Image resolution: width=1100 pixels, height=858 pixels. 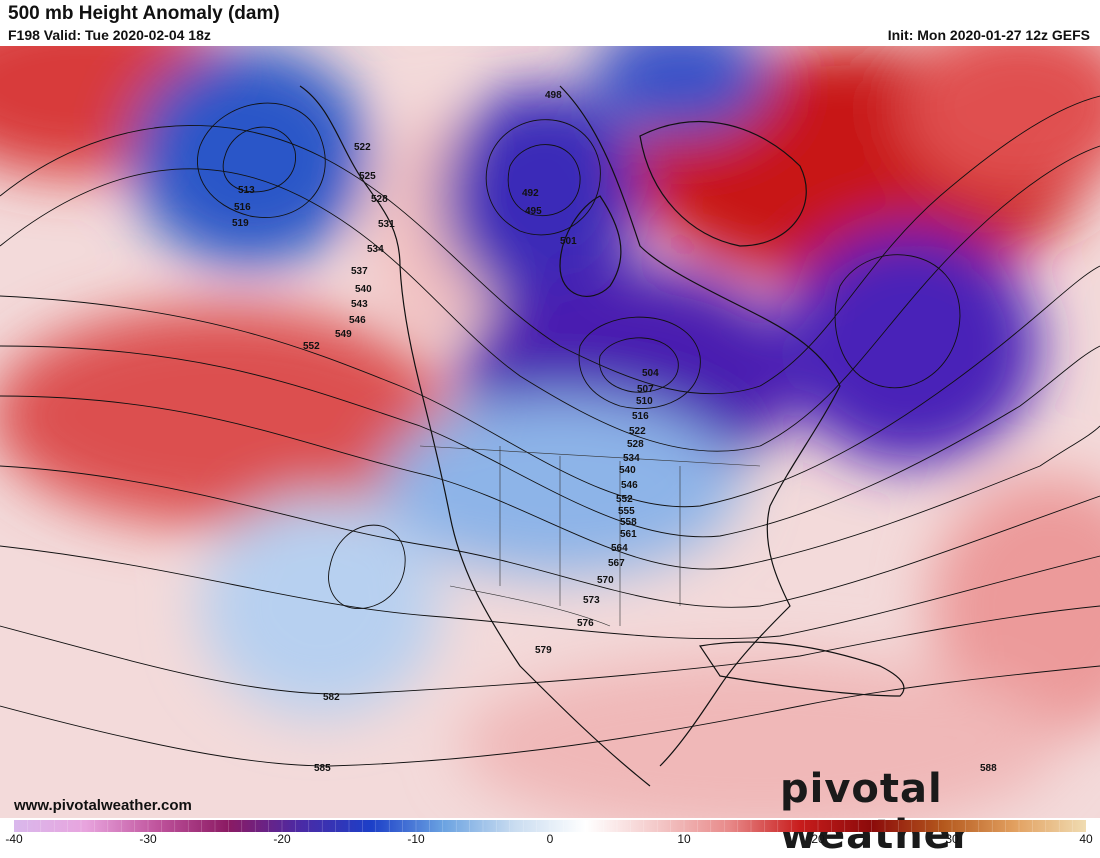 What do you see at coordinates (568, 241) in the screenshot?
I see `contour-label: 501` at bounding box center [568, 241].